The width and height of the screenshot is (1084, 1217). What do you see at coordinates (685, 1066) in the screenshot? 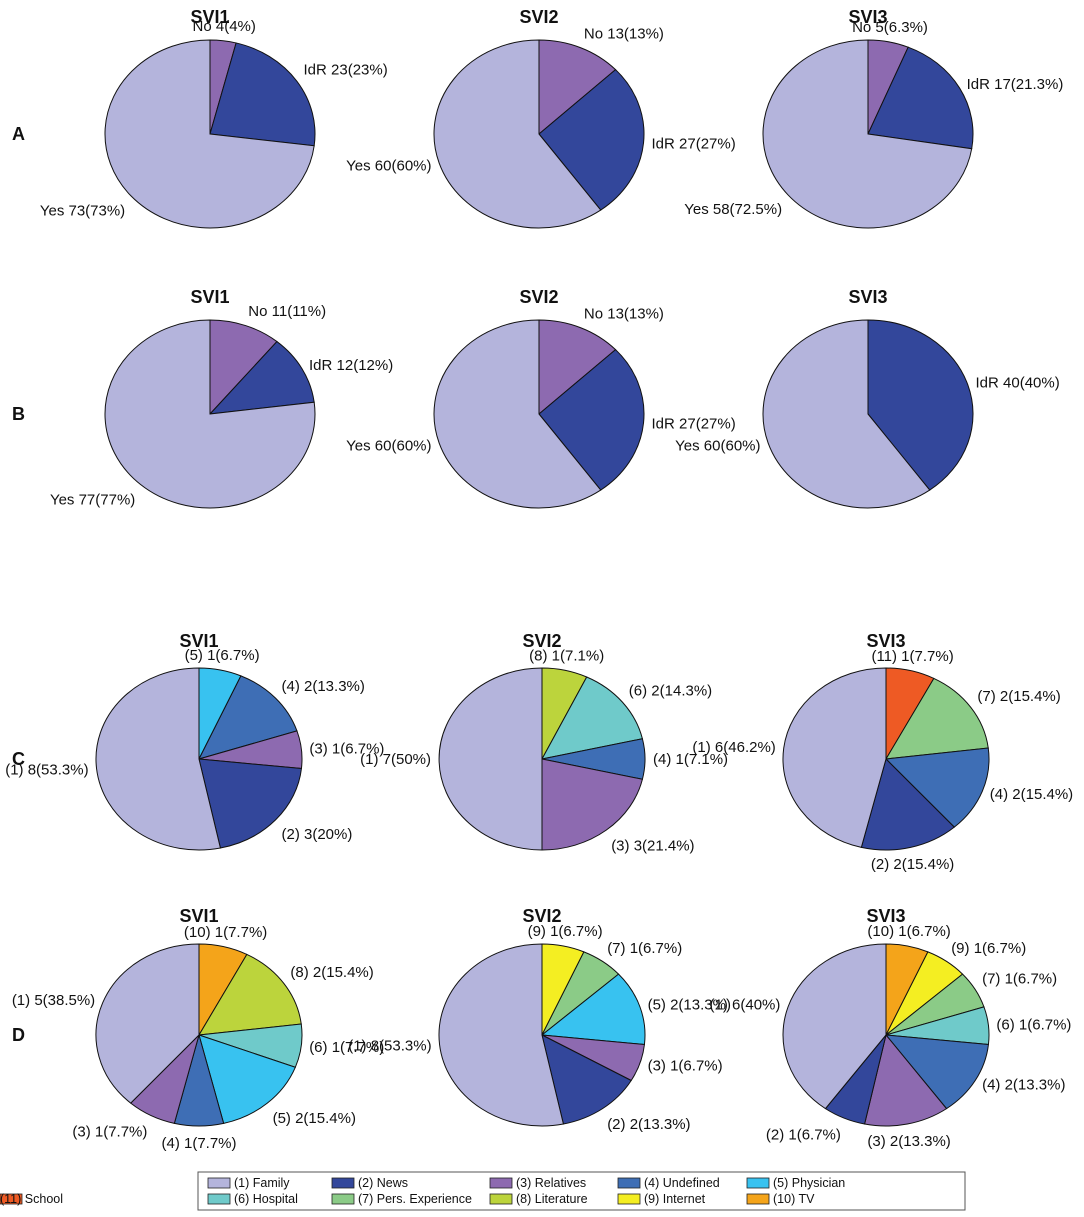
I see `slice-label: (3) 1(6.7%)` at bounding box center [685, 1066].